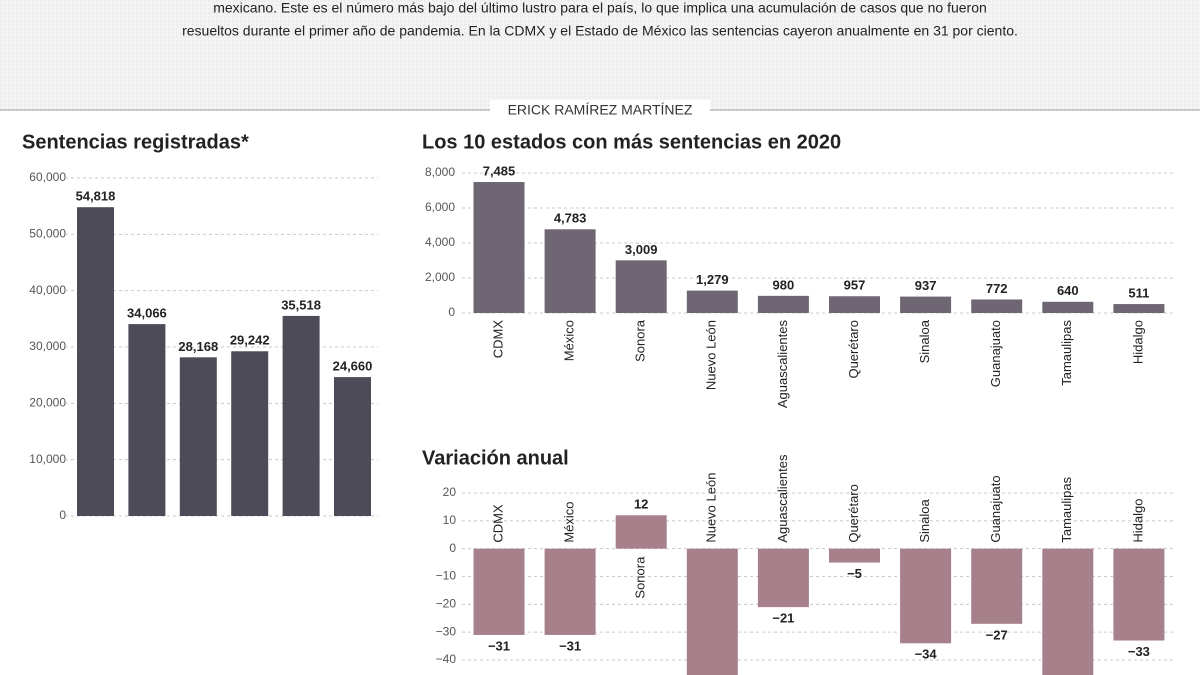 This screenshot has height=675, width=1200. I want to click on value-label: −5, so click(854, 573).